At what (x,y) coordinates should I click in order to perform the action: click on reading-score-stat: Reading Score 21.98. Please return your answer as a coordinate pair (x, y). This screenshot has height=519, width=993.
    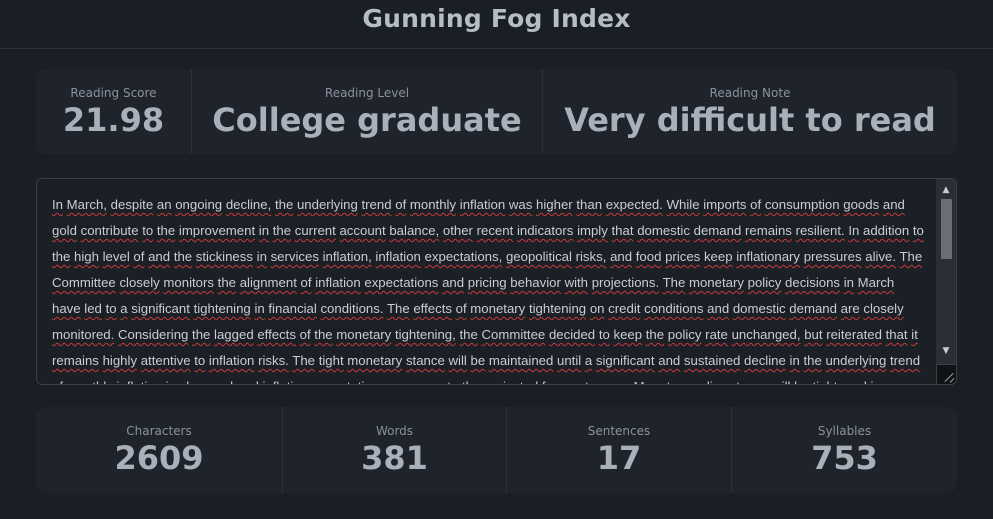
    Looking at the image, I should click on (114, 111).